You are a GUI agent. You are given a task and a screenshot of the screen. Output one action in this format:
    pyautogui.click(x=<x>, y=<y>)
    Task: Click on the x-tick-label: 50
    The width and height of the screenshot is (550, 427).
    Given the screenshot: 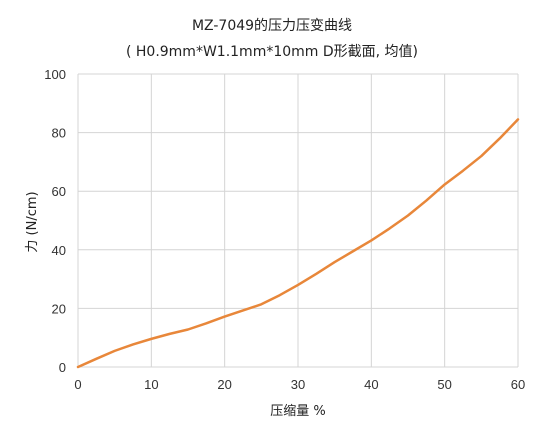 What is the action you would take?
    pyautogui.click(x=444, y=384)
    